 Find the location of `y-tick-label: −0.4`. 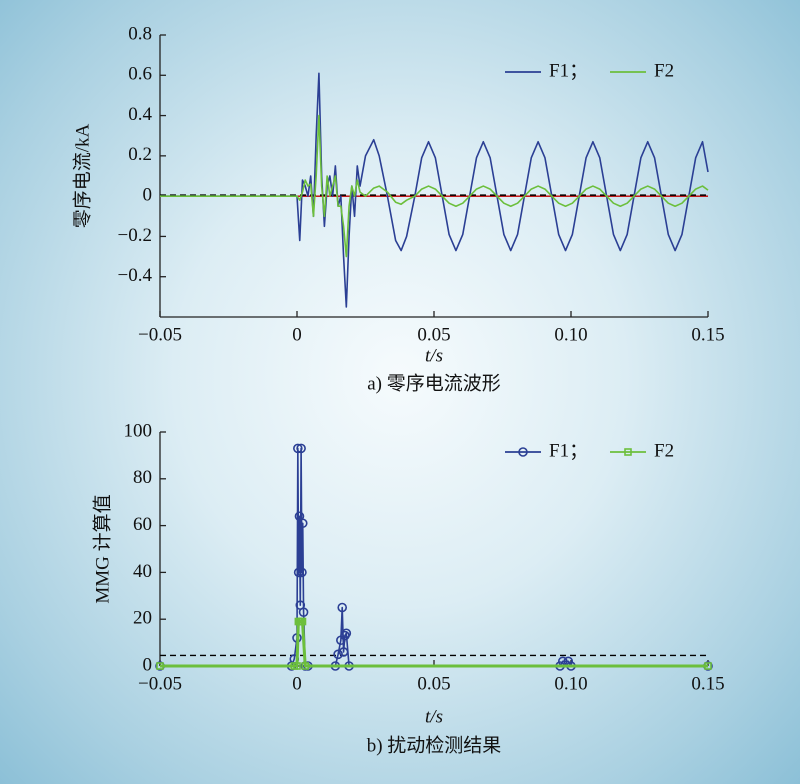

y-tick-label: −0.4 is located at coordinates (135, 275).